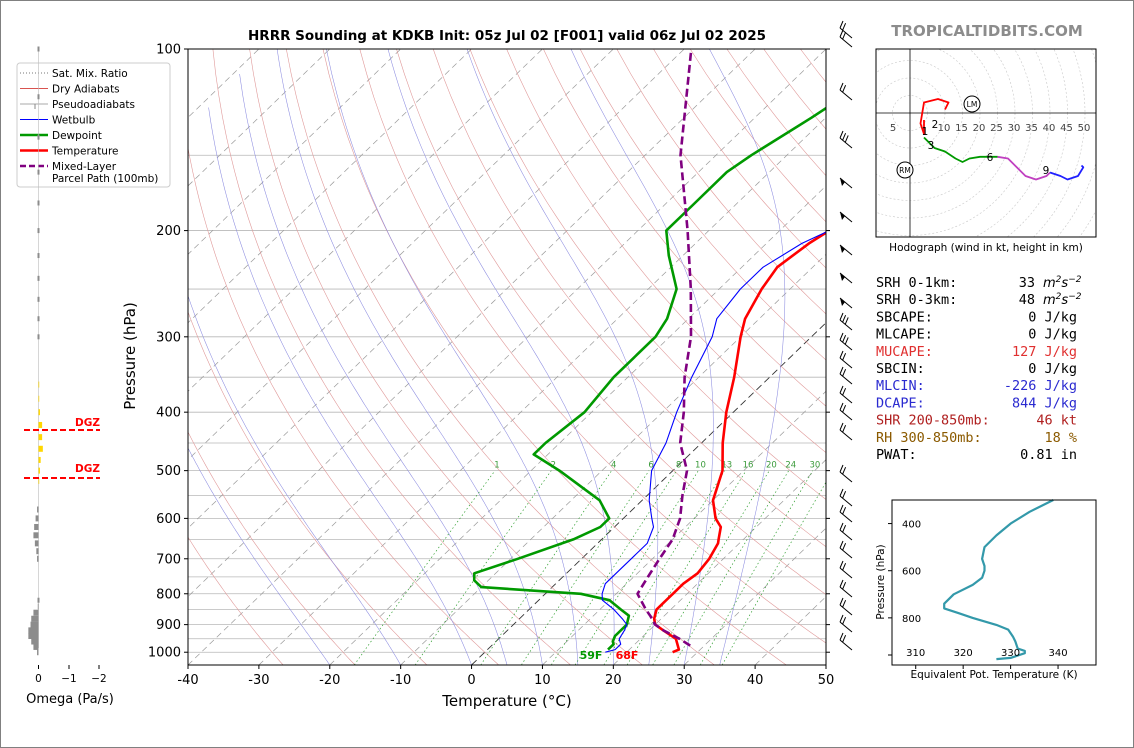 The image size is (1134, 748). Describe the element at coordinates (400, 680) in the screenshot. I see `temp-tick-label: -10` at that location.